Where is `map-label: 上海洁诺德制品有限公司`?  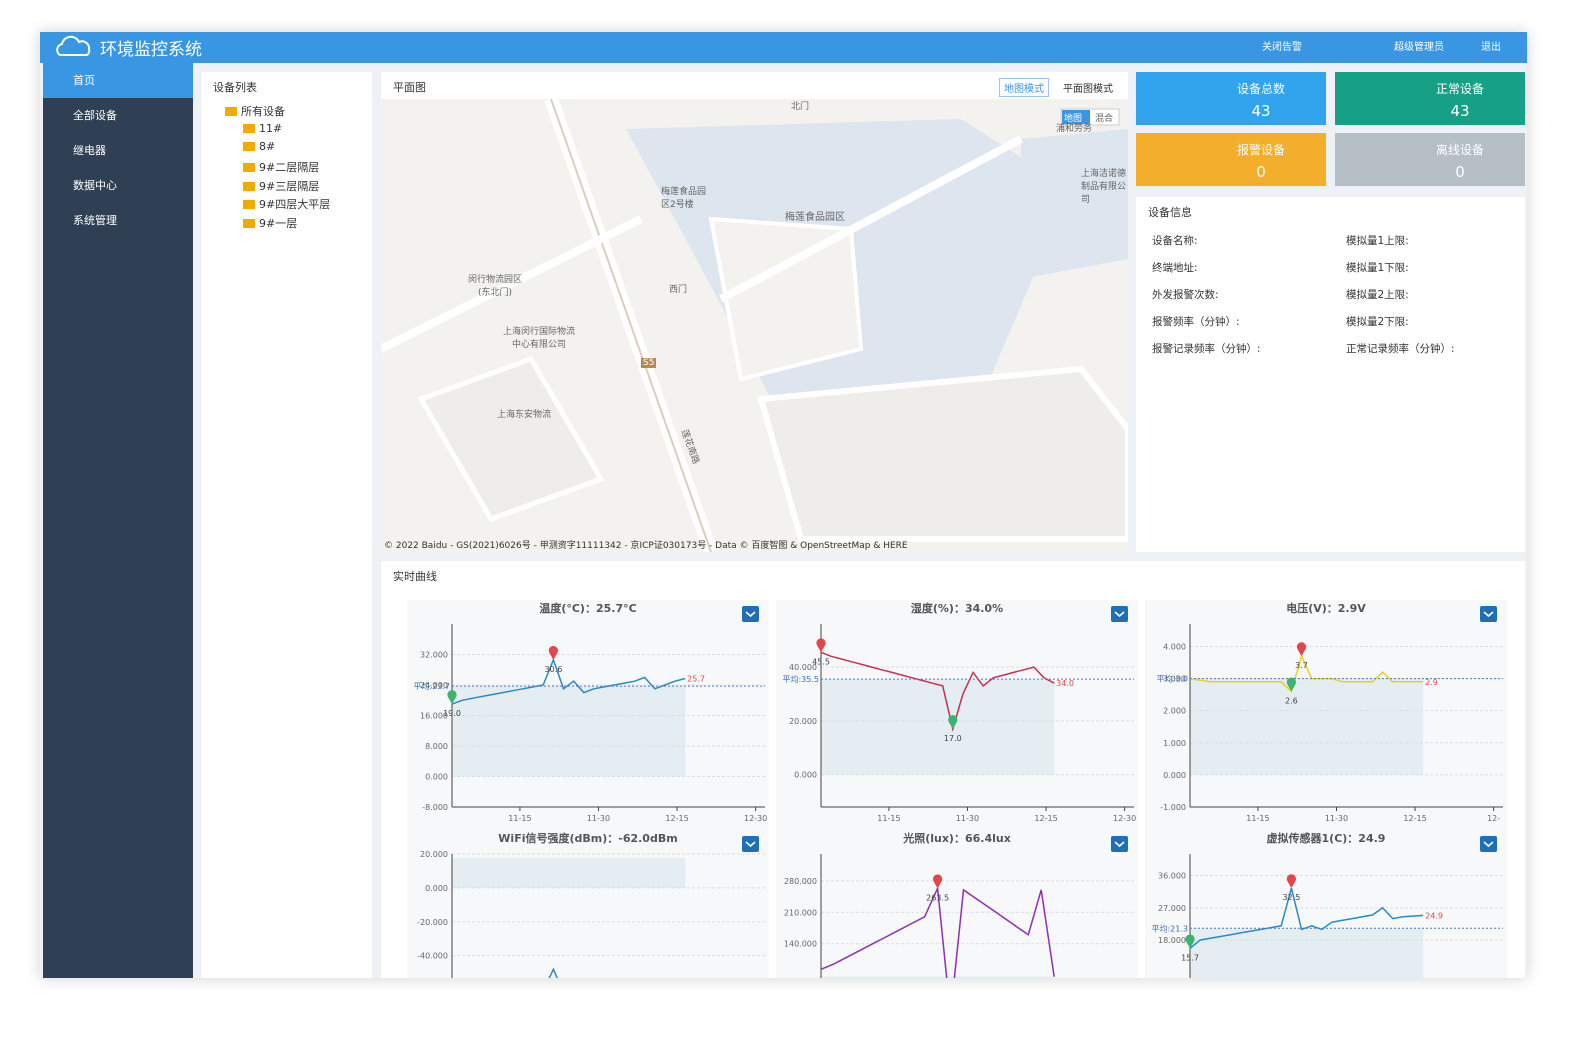 map-label: 上海洁诺德制品有限公司 is located at coordinates (1104, 187).